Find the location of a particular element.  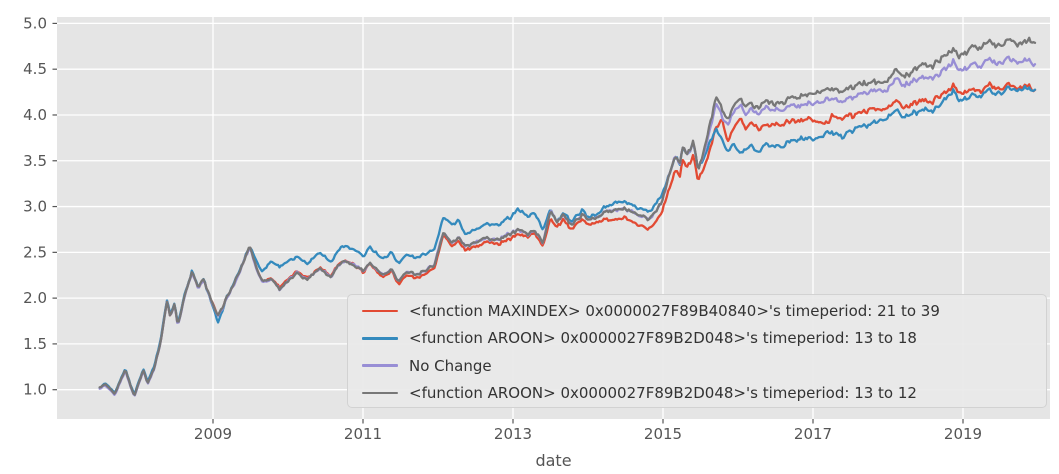

x-tick-label: 2013 is located at coordinates (513, 434).